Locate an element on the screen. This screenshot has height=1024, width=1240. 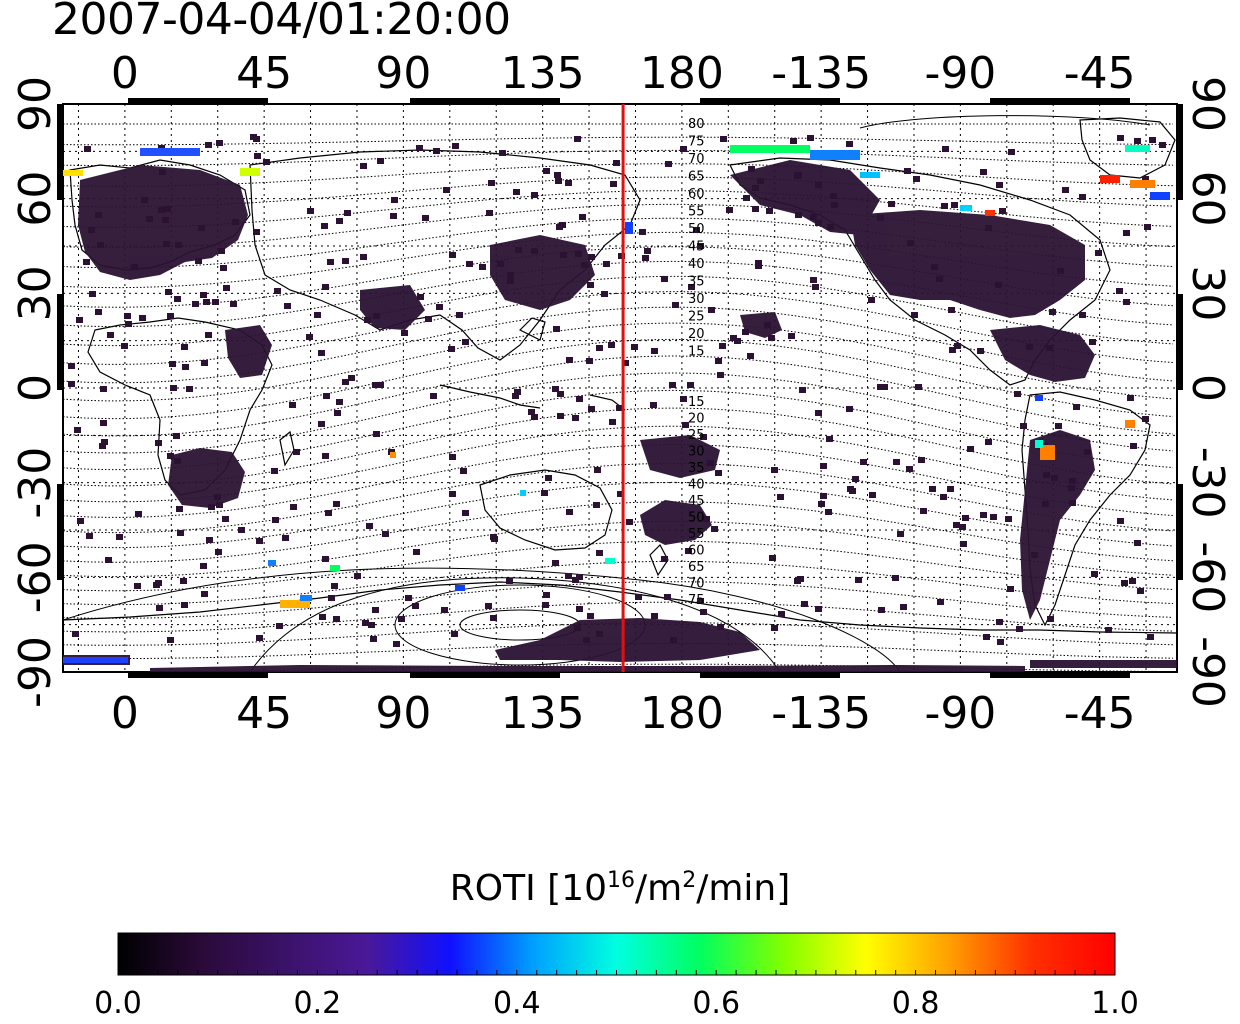
map-timestamp-title: 2007-04-04/01:20:00 is located at coordinates (281, 22).